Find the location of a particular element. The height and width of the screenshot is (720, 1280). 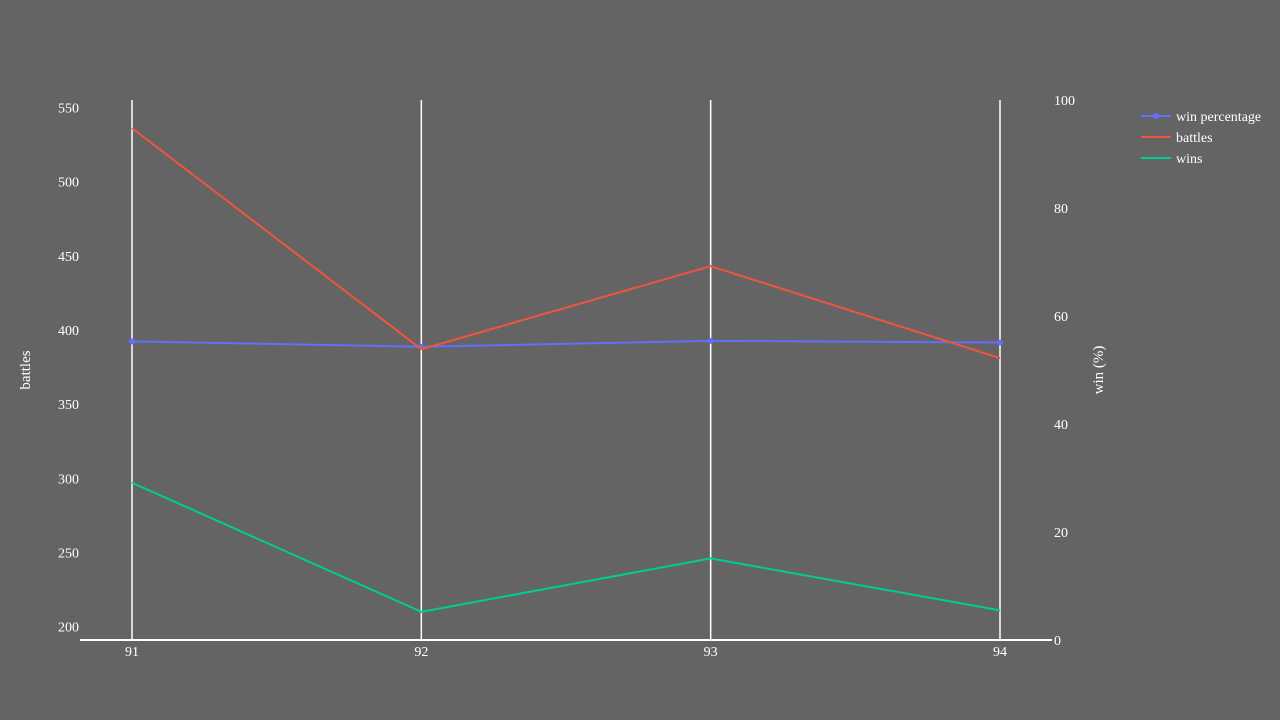

left-y-tick-label: 350 is located at coordinates (68, 405).